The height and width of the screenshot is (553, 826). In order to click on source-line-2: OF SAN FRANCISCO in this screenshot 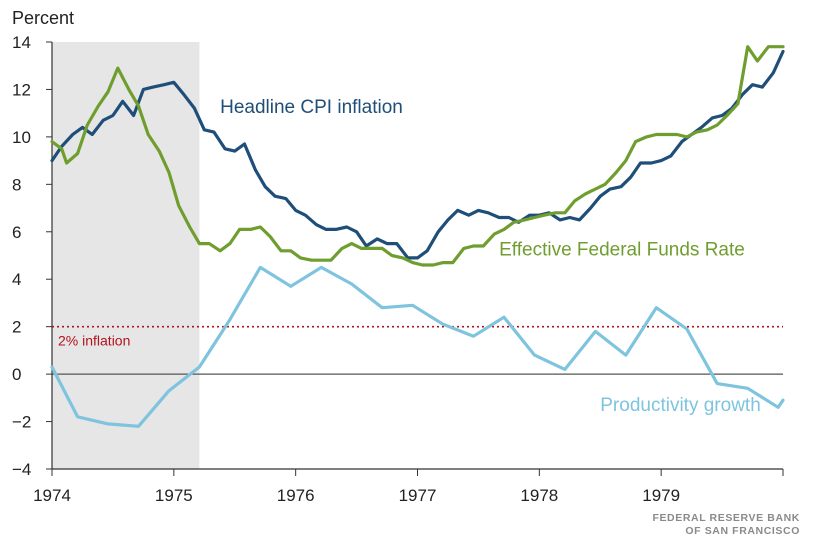, I will do `click(742, 531)`.